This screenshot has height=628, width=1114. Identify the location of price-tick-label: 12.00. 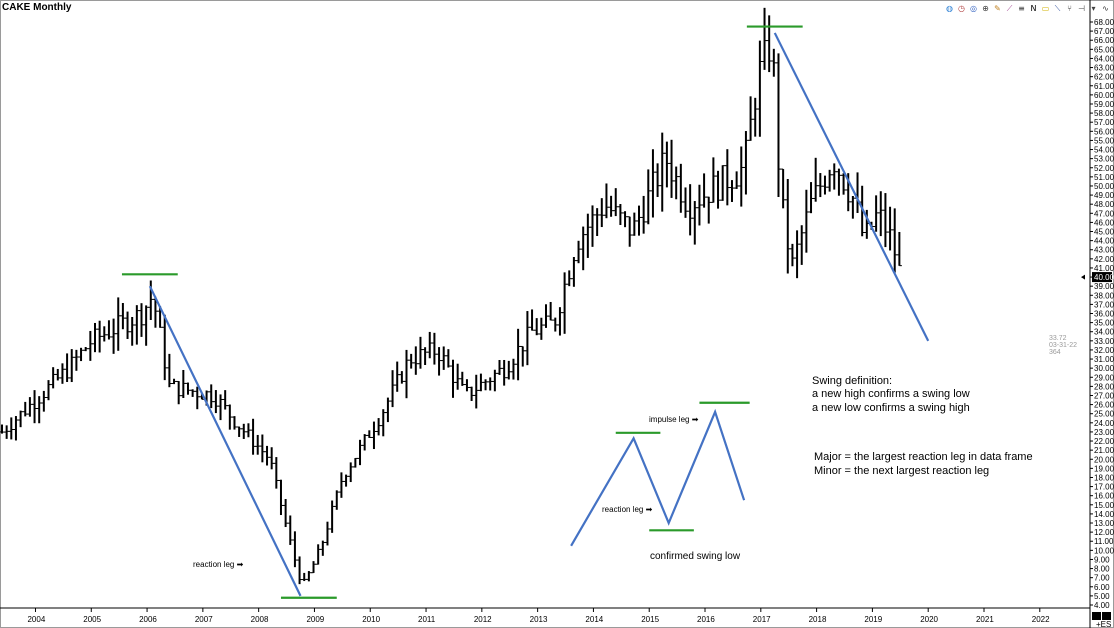
(1104, 532).